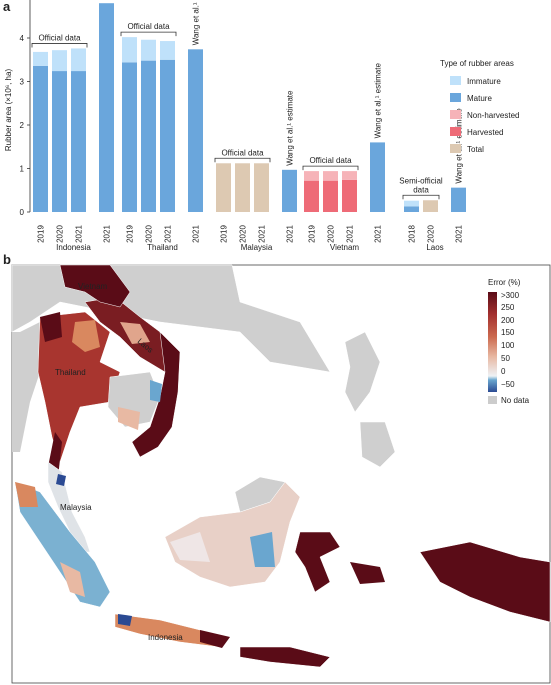 This screenshot has width=551, height=685. Describe the element at coordinates (76, 507) in the screenshot. I see `map-label-malaysia: Malaysia` at that location.